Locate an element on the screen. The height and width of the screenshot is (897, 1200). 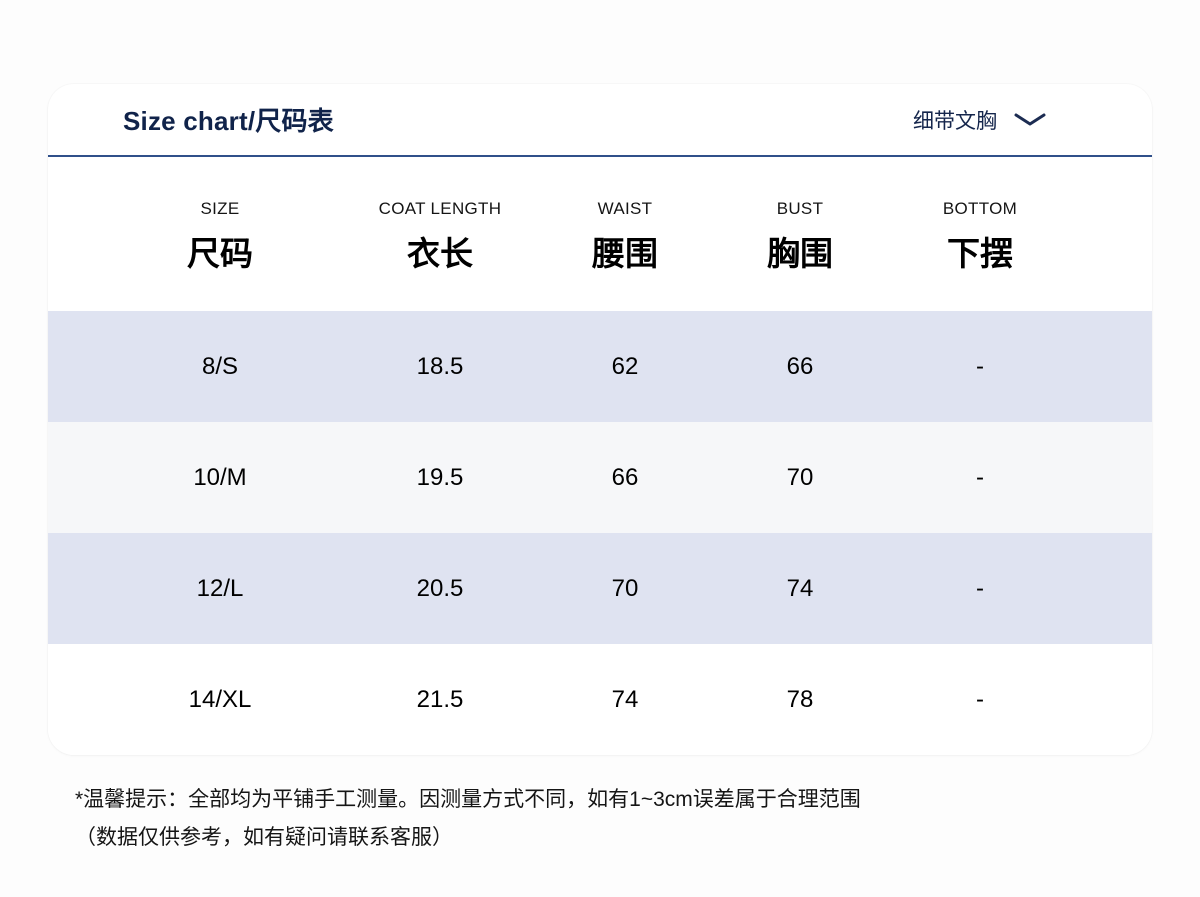
column-header-zh: 腰围 is located at coordinates (625, 253).